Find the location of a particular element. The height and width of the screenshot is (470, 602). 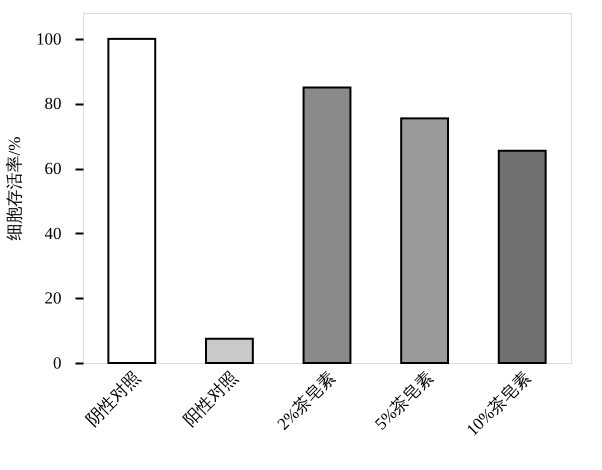

y-tick-label: 60 is located at coordinates (53, 168).